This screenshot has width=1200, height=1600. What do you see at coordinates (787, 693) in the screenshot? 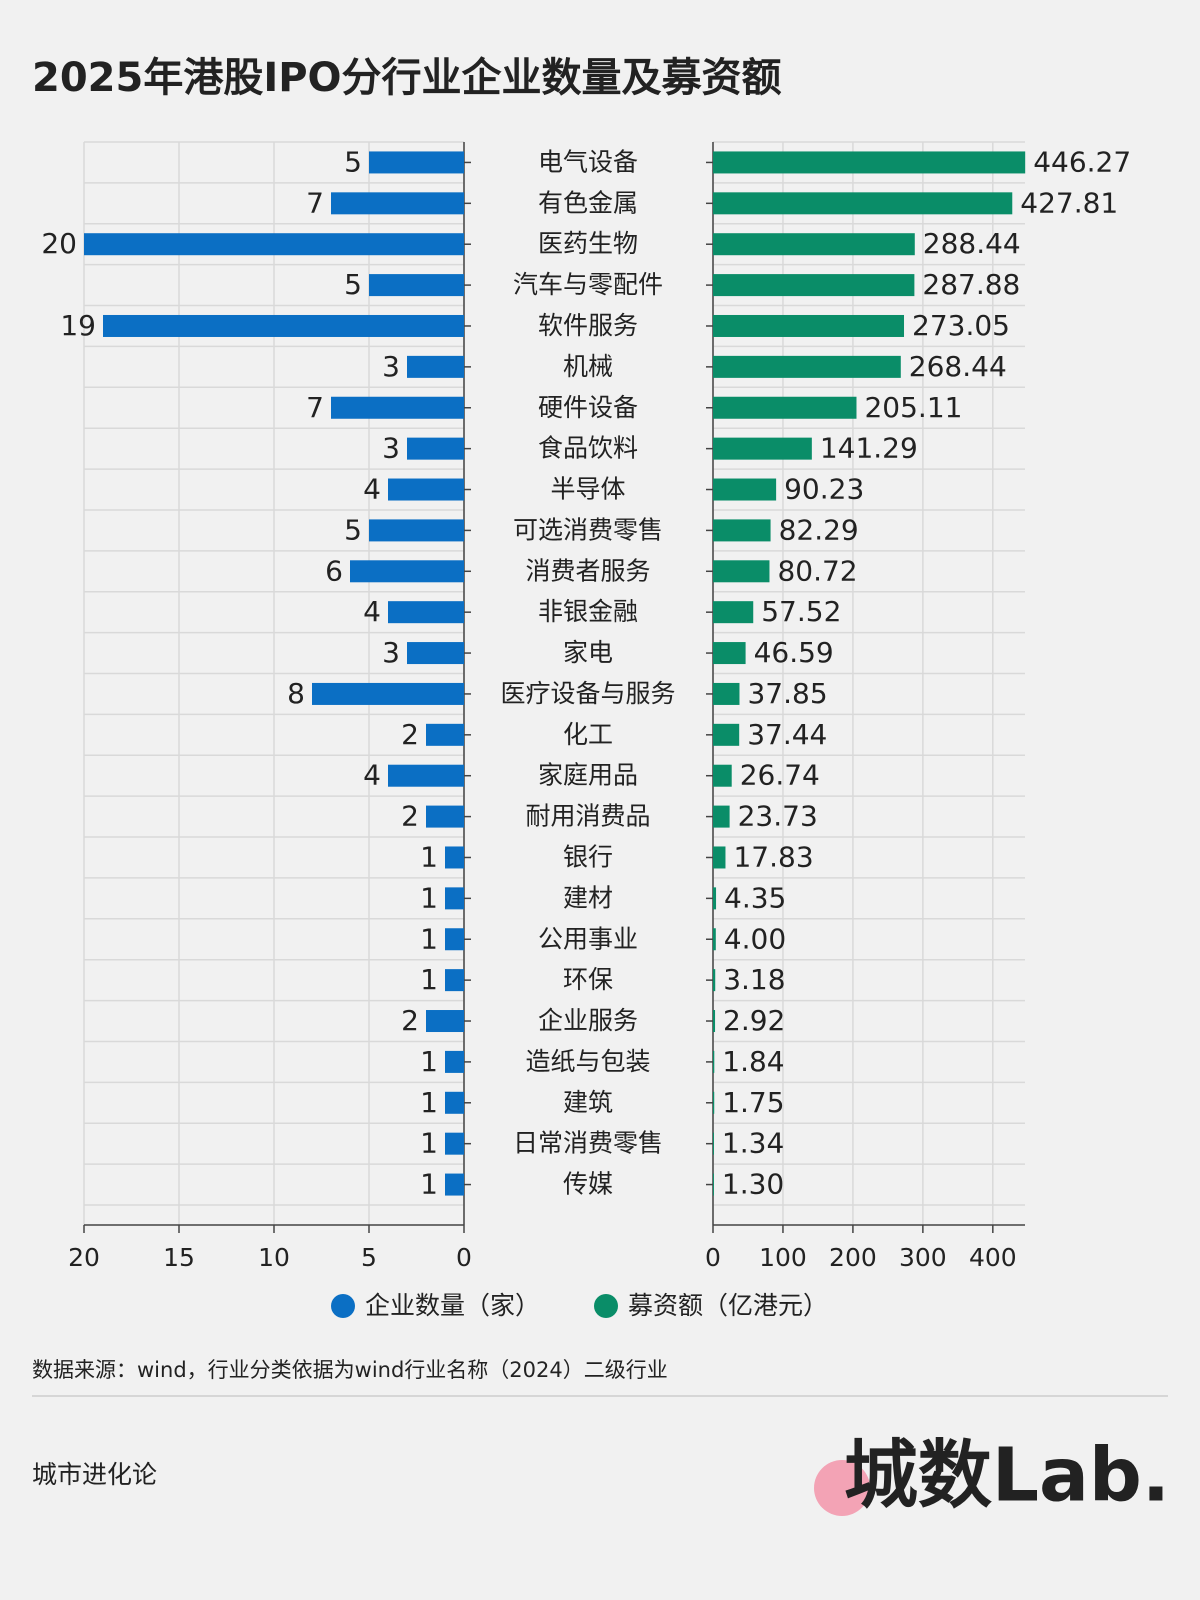
I see `value-label: 37.85` at bounding box center [787, 693].